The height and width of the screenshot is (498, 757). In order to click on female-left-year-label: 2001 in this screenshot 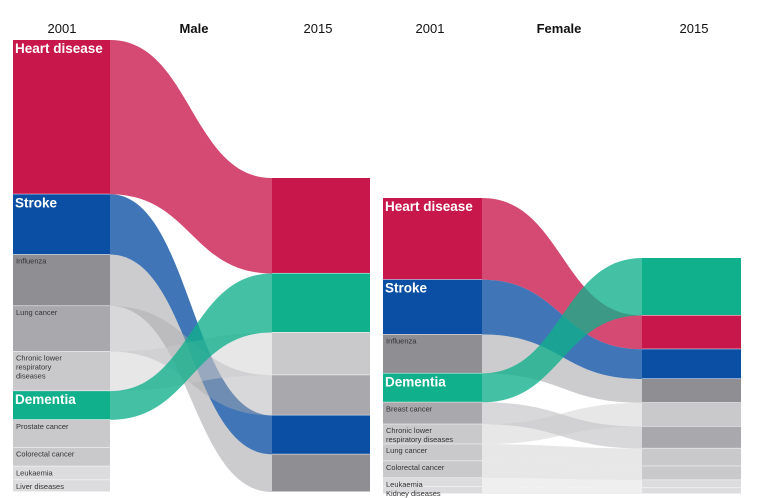, I will do `click(430, 28)`.